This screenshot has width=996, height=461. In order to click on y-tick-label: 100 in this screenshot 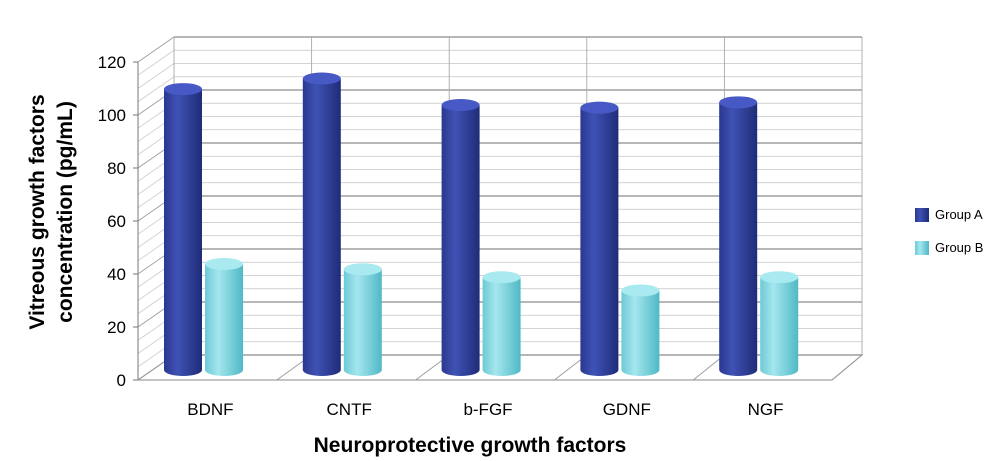, I will do `click(112, 115)`.